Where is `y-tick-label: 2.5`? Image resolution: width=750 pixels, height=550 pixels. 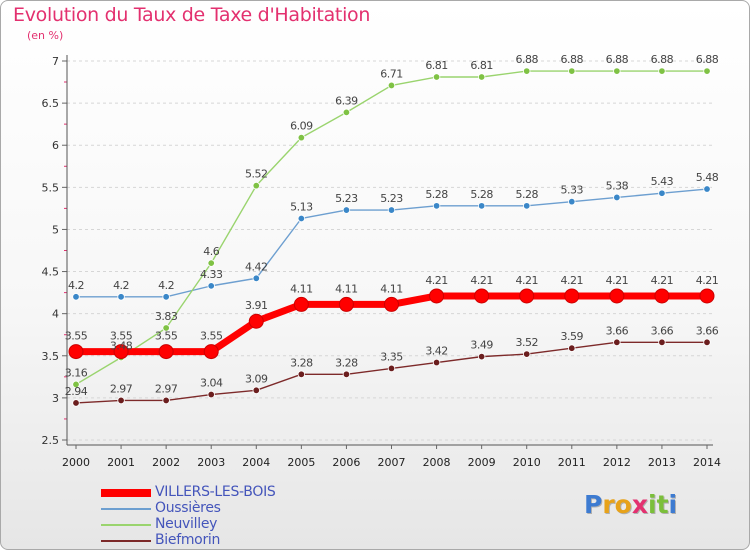 y-tick-label: 2.5 is located at coordinates (51, 440).